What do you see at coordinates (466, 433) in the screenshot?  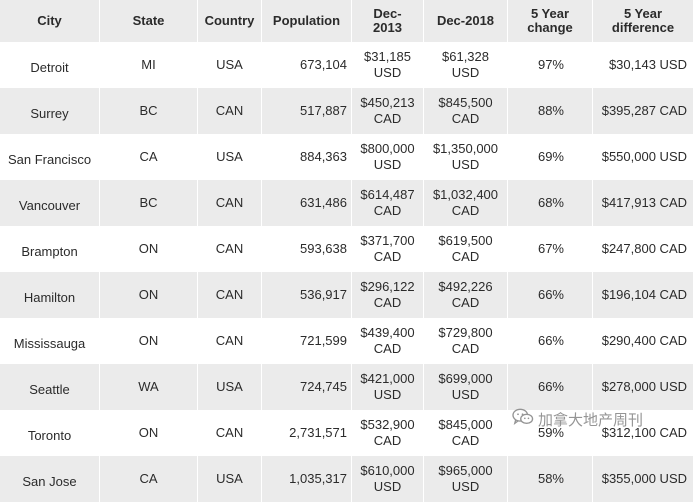 I see `cell-dec-2018: $845,000 CAD` at bounding box center [466, 433].